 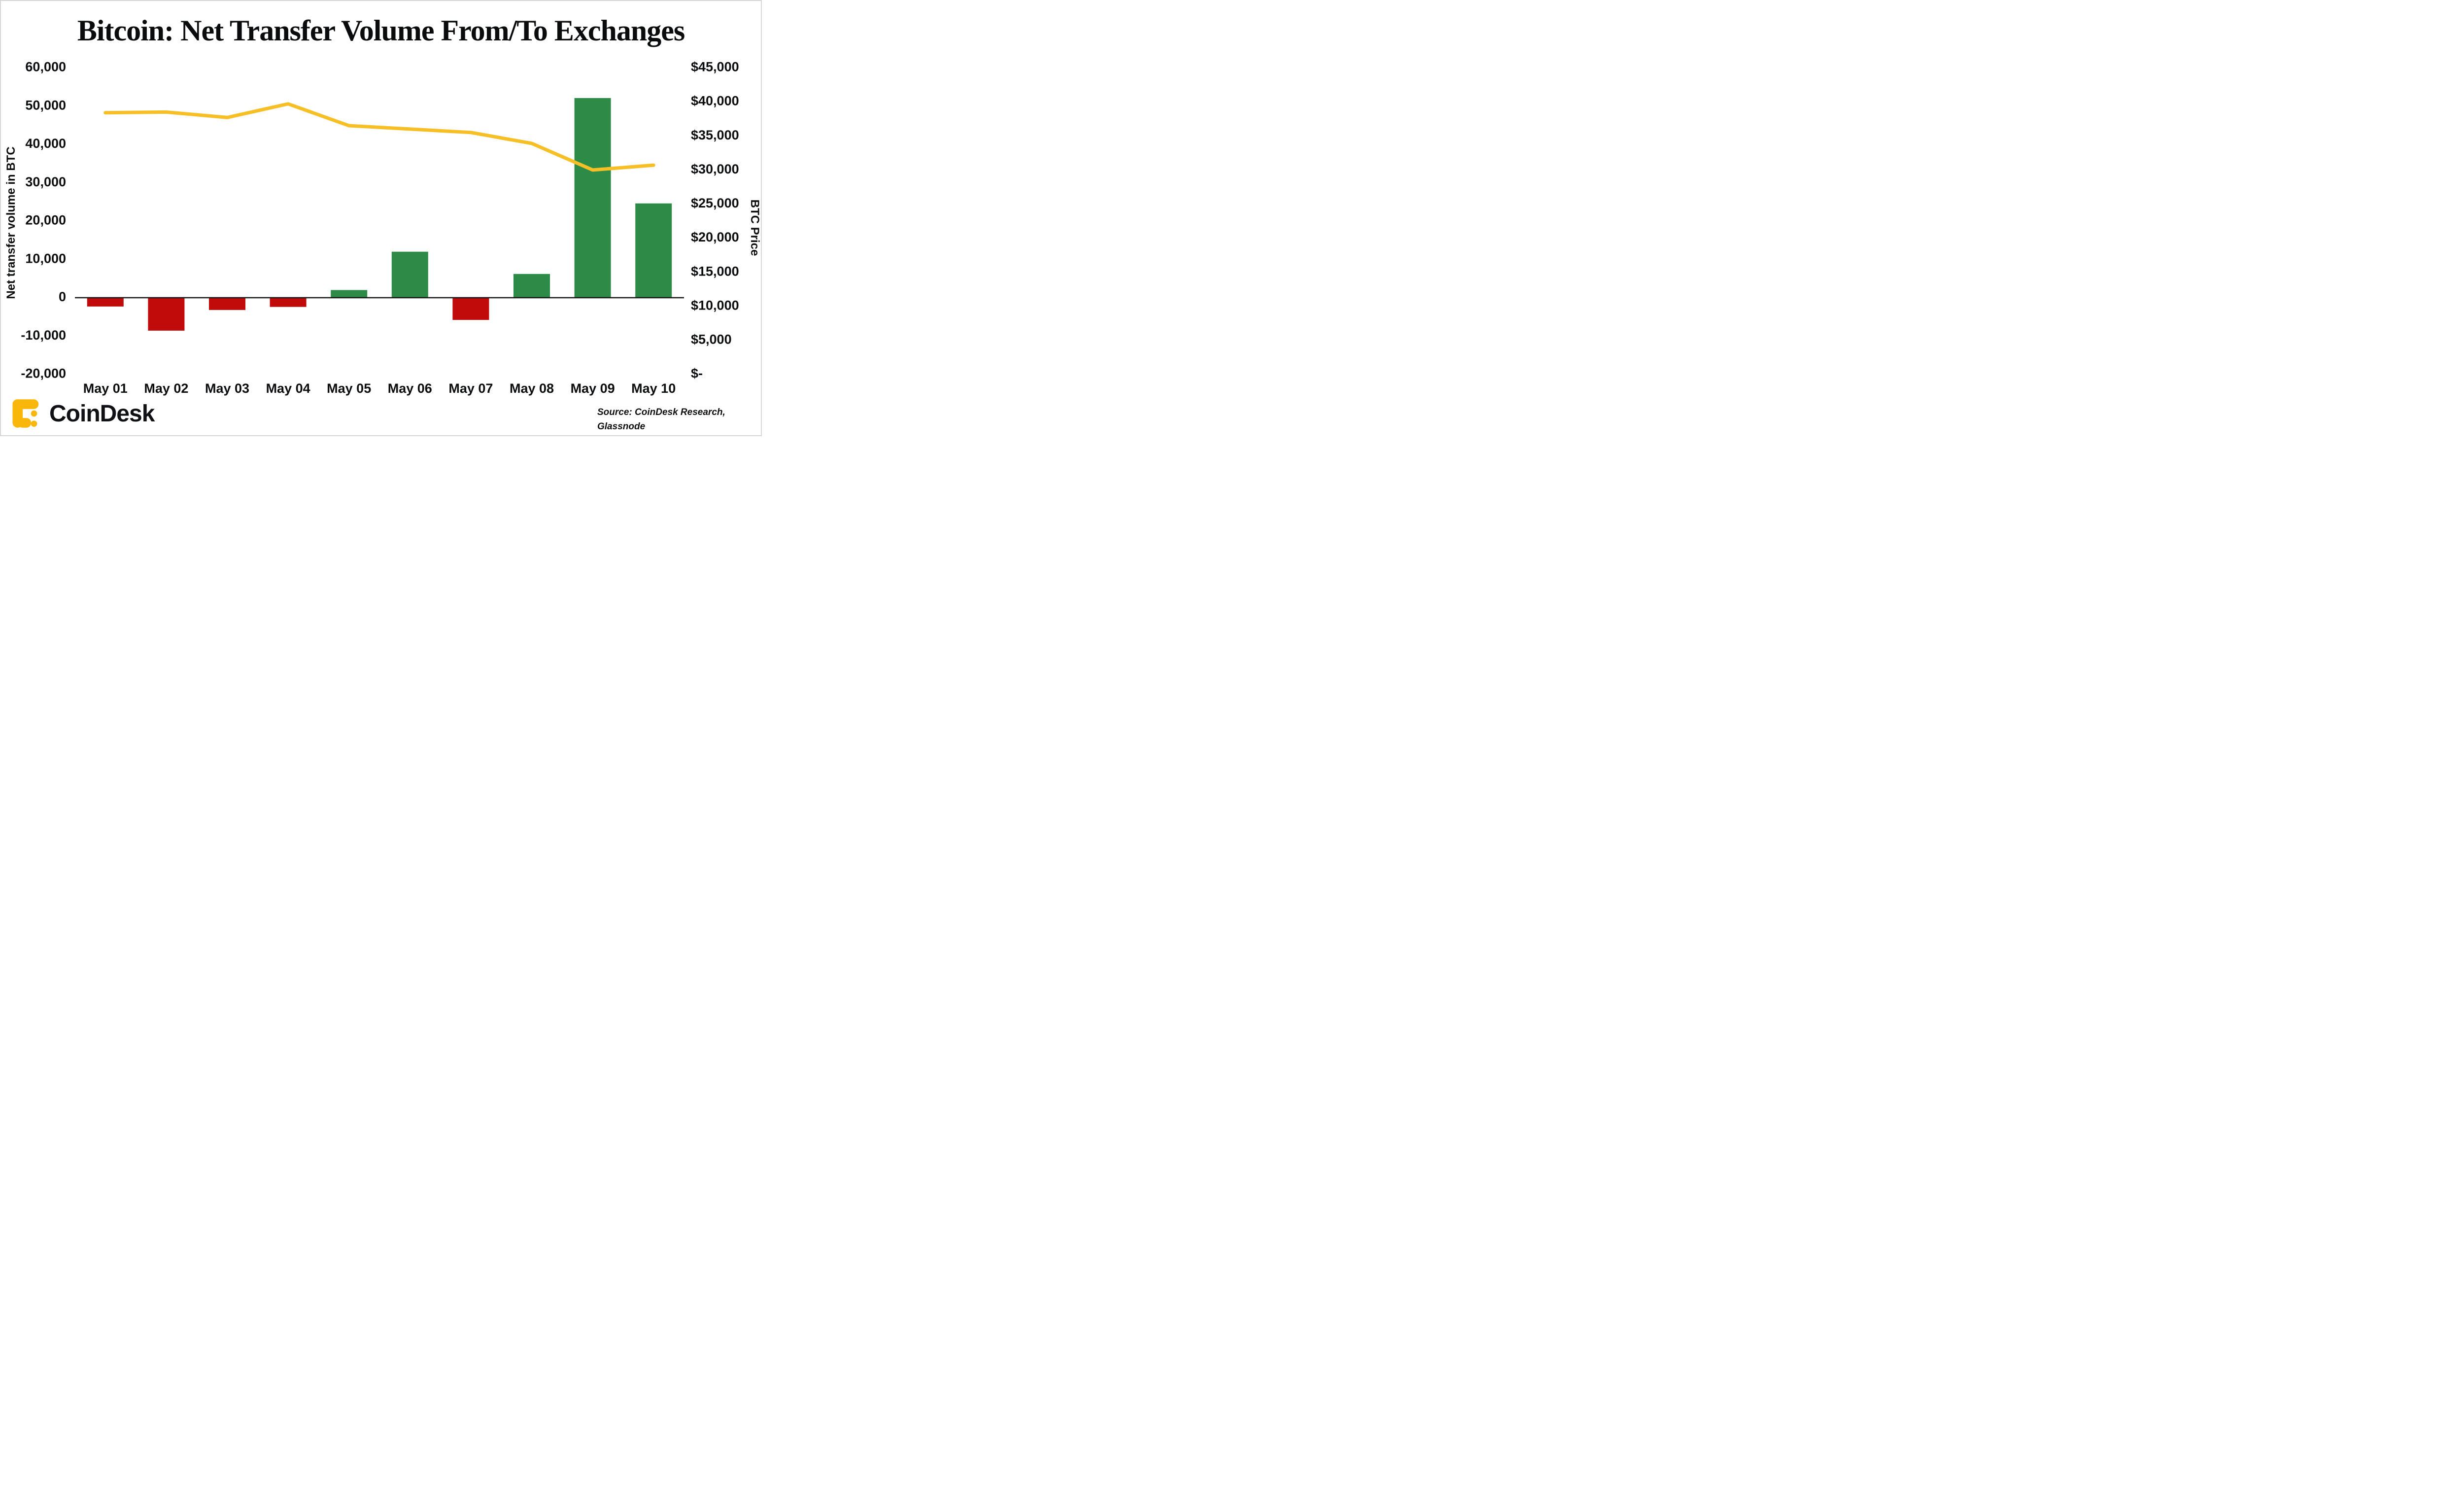 What do you see at coordinates (62, 296) in the screenshot?
I see `left-axis-tick-label: 0` at bounding box center [62, 296].